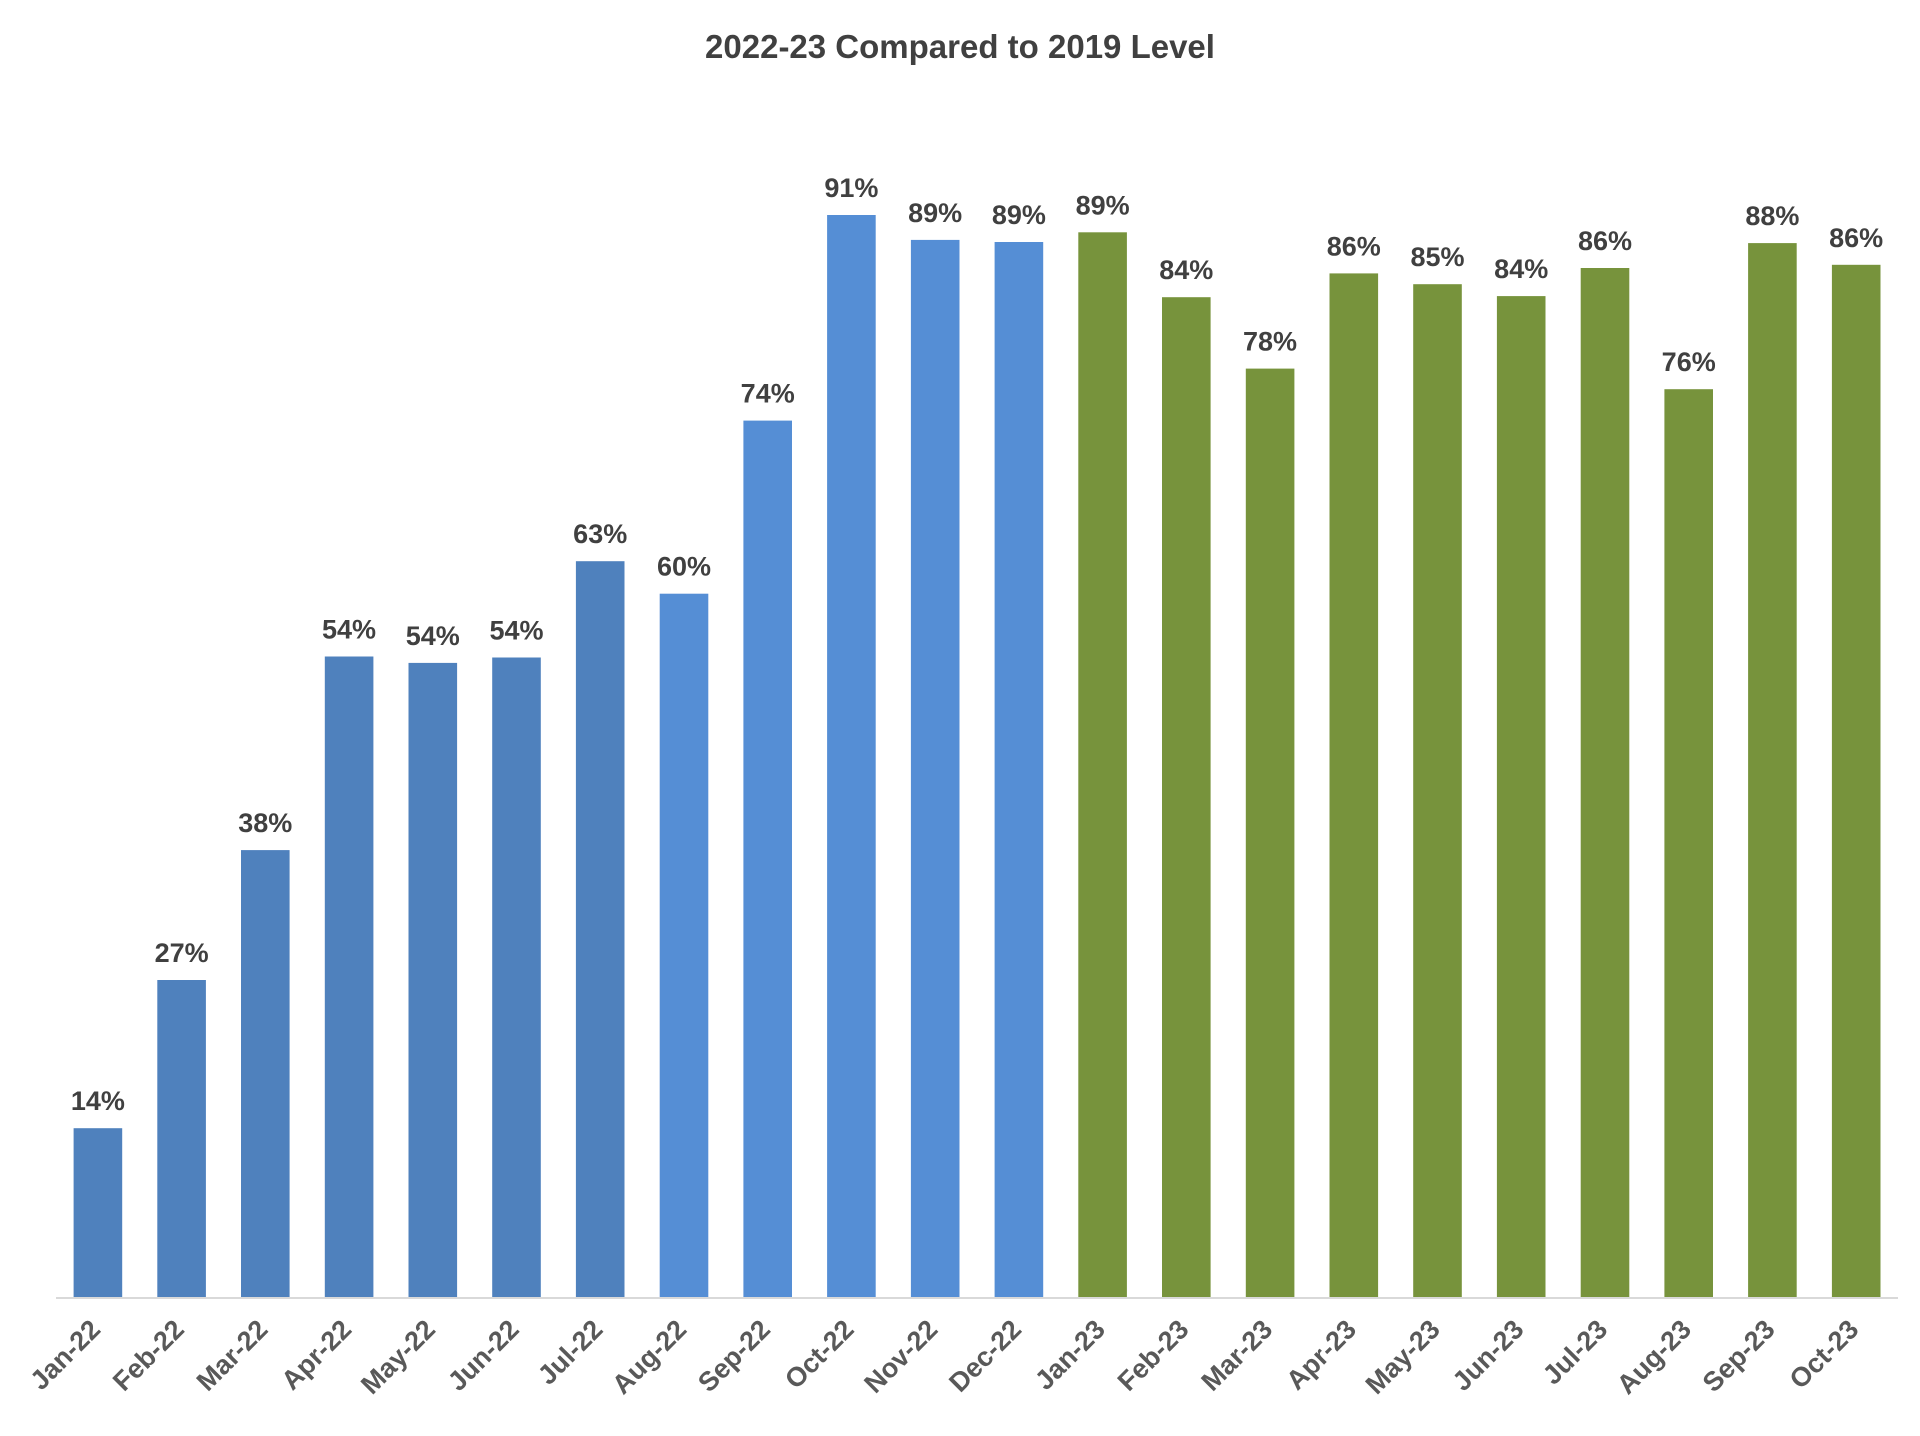  Describe the element at coordinates (232, 1355) in the screenshot. I see `x-tick-label-mar-22: Mar-22` at that location.